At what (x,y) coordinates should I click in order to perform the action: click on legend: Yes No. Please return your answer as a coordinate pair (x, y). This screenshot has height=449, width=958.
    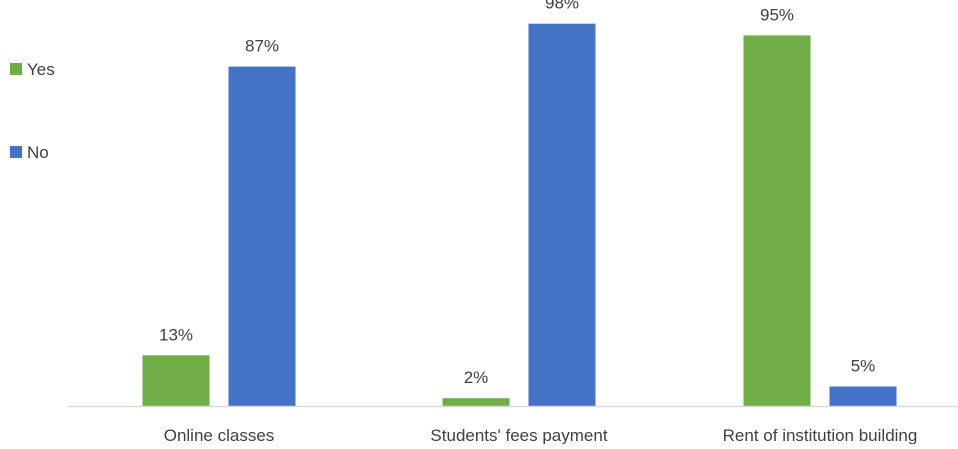
    Looking at the image, I should click on (32, 111).